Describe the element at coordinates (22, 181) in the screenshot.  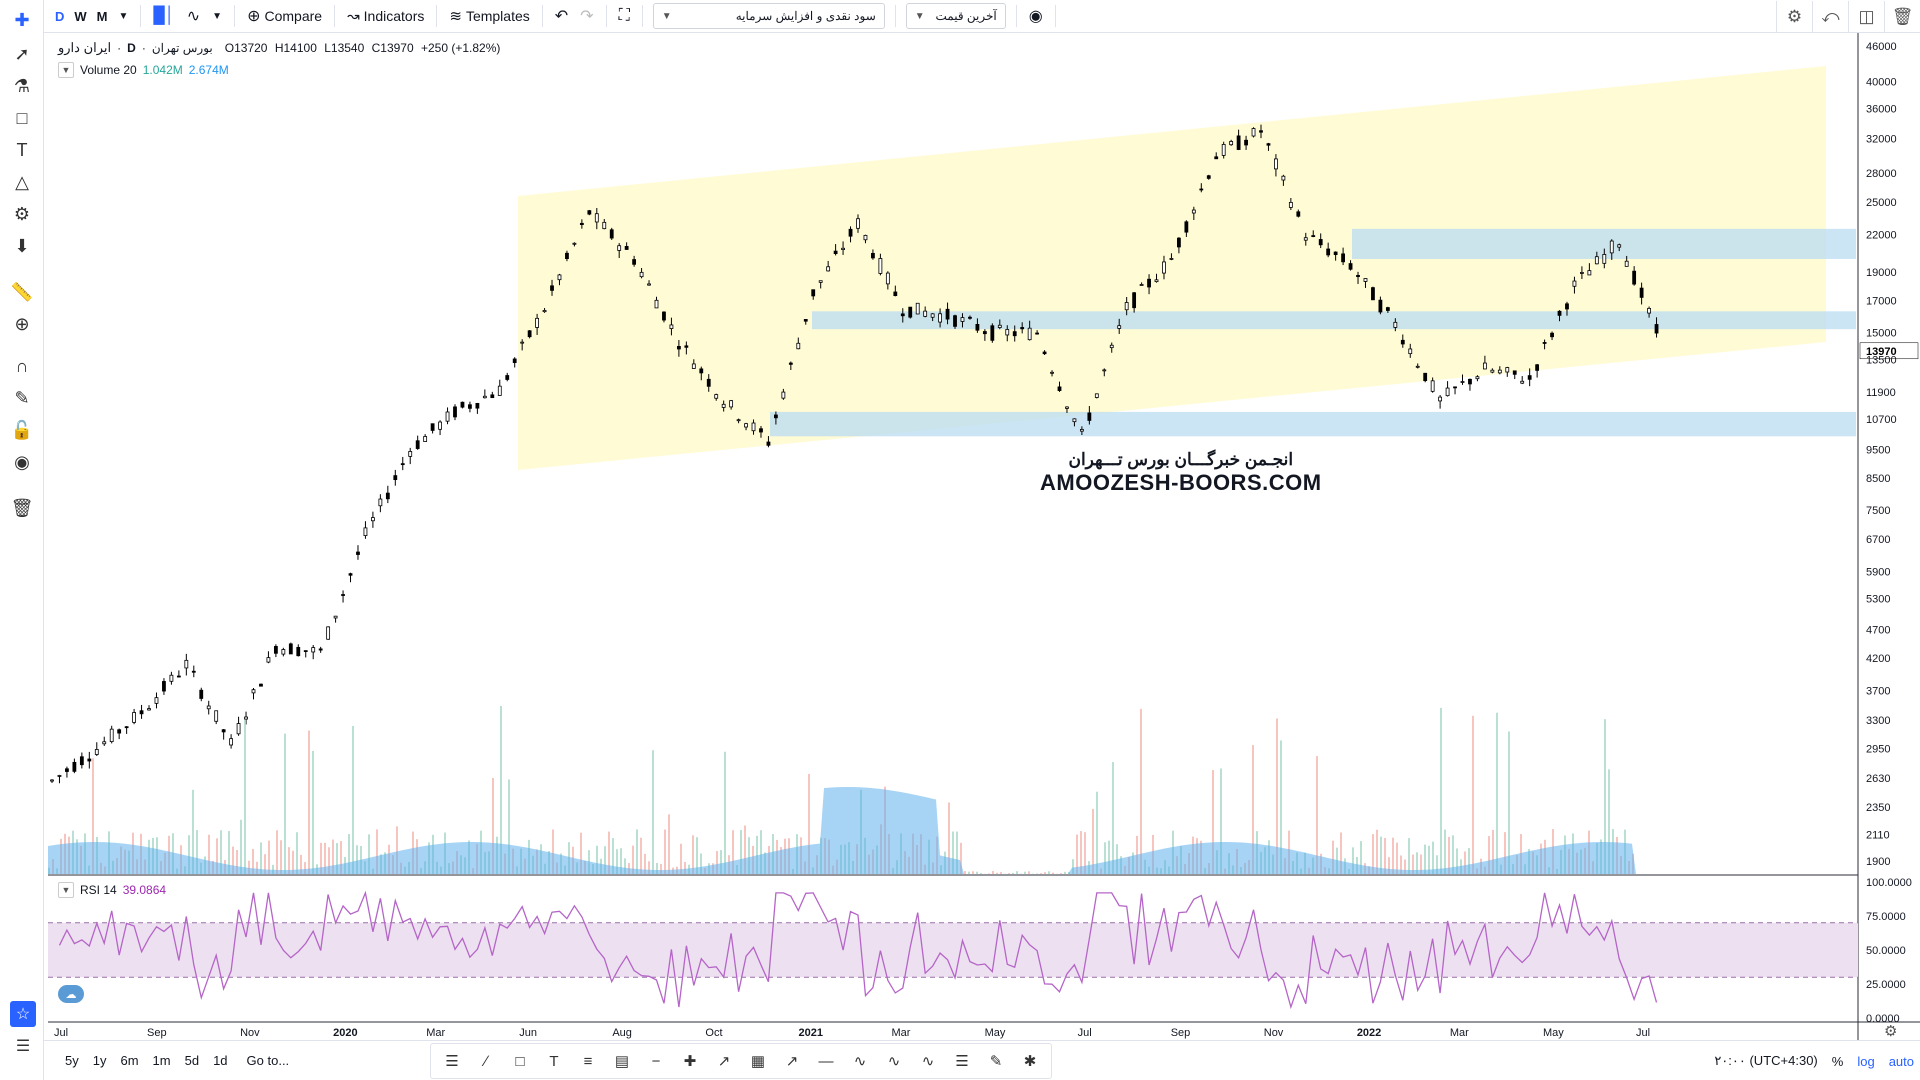
I see `pattern-icon: △` at that location.